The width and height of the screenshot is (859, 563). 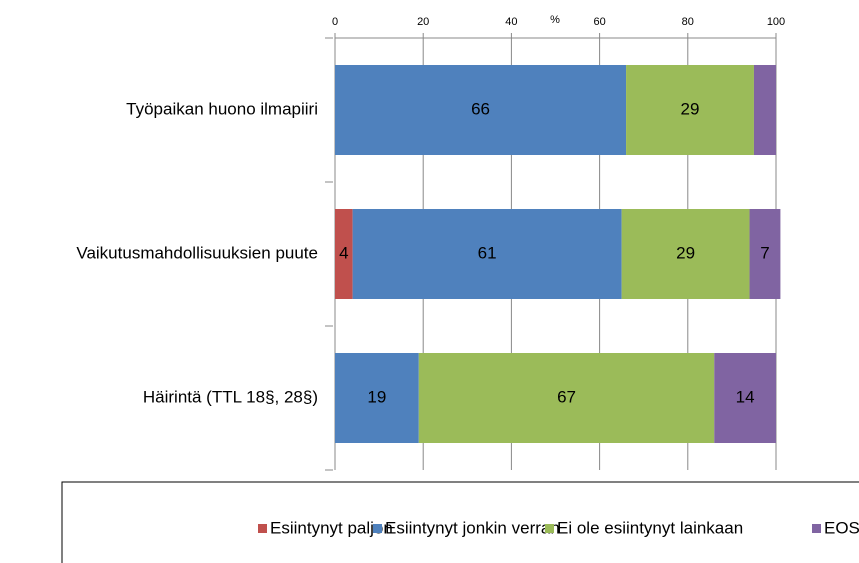 I want to click on legend-label: EOS, so click(x=841, y=527).